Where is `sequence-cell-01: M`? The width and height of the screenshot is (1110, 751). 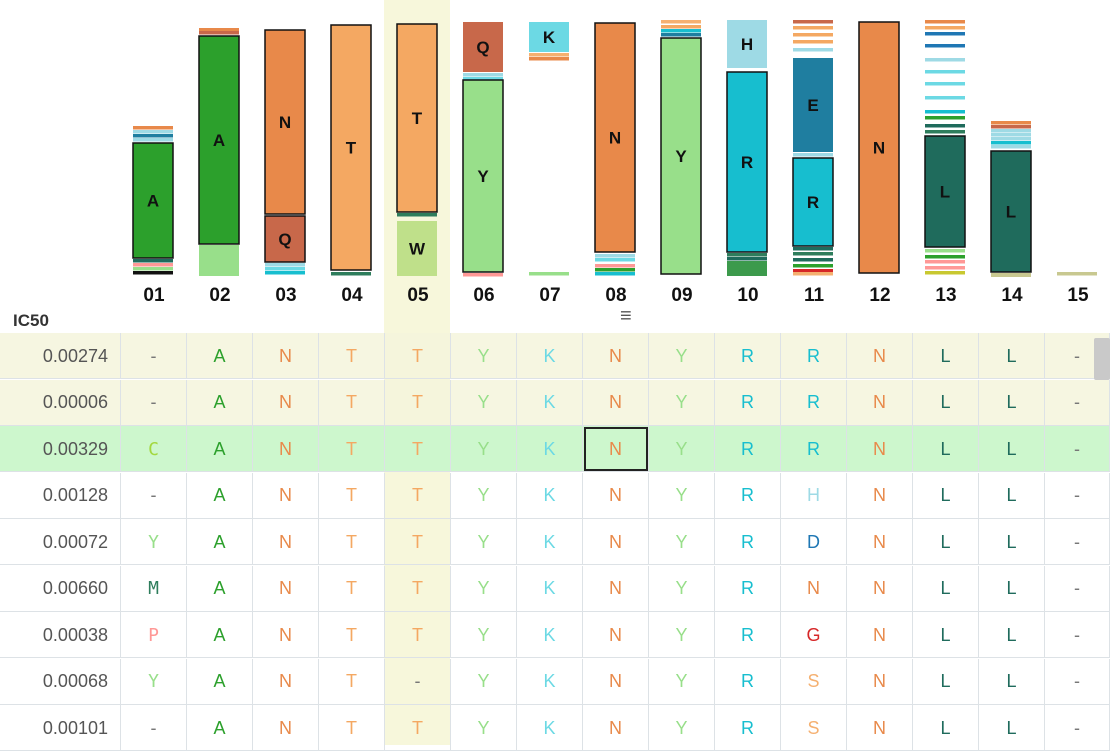
sequence-cell-01: M is located at coordinates (154, 588).